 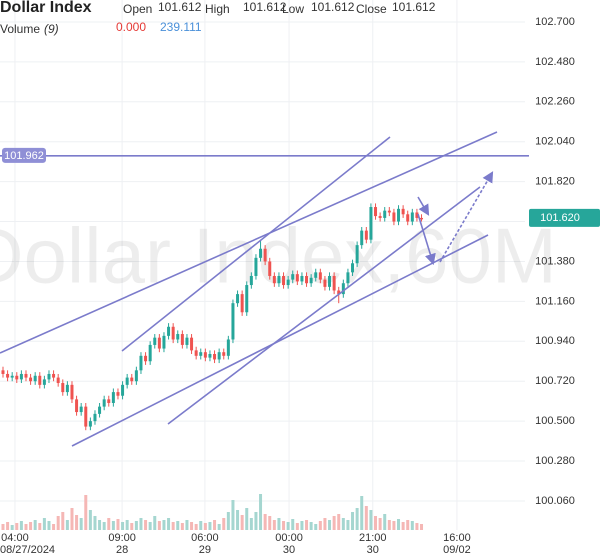 What do you see at coordinates (555, 421) in the screenshot?
I see `y-tick-label: 100.500` at bounding box center [555, 421].